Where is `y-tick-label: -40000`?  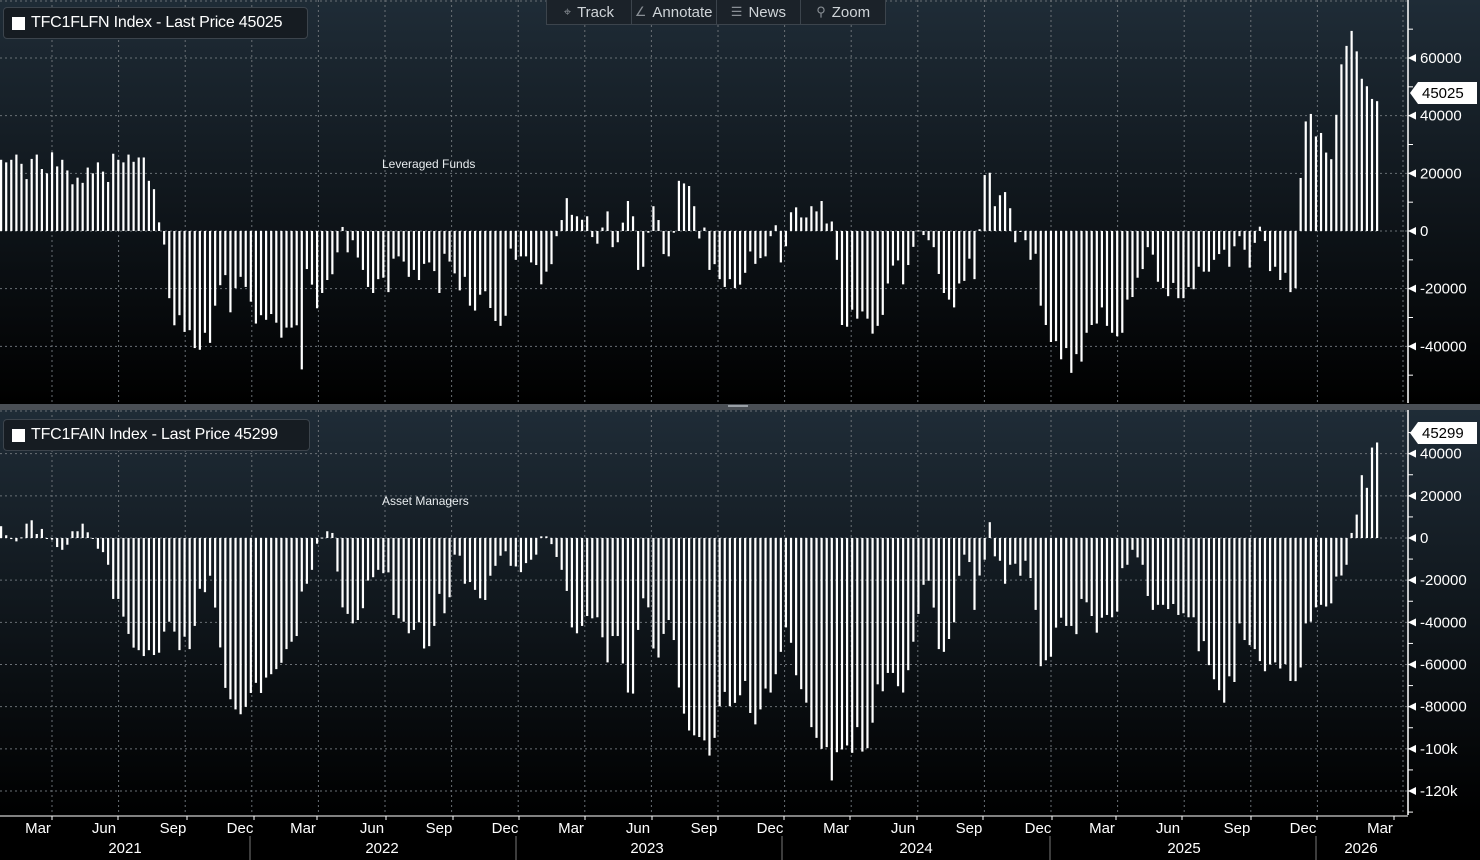
y-tick-label: -40000 is located at coordinates (1443, 622).